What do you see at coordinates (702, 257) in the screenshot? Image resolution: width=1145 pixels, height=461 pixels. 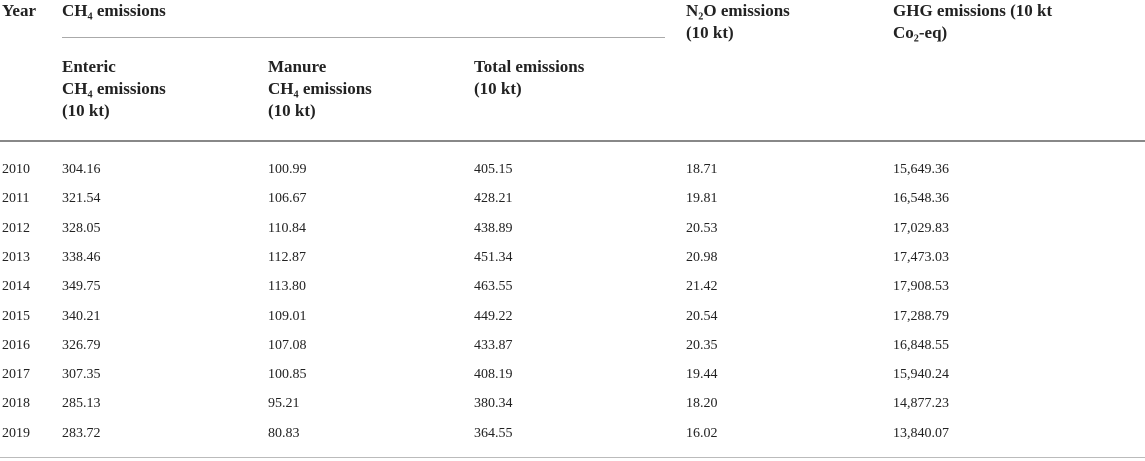 I see `value-cell: 20.98` at bounding box center [702, 257].